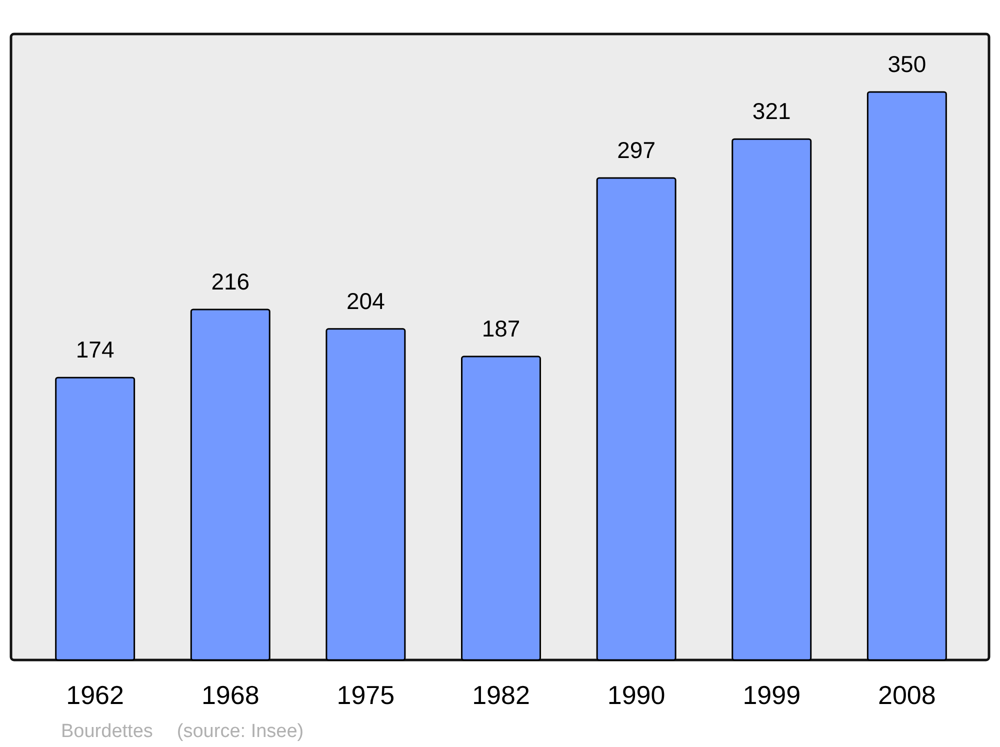 This screenshot has height=747, width=1000. I want to click on x-tick-label: 1962, so click(95, 695).